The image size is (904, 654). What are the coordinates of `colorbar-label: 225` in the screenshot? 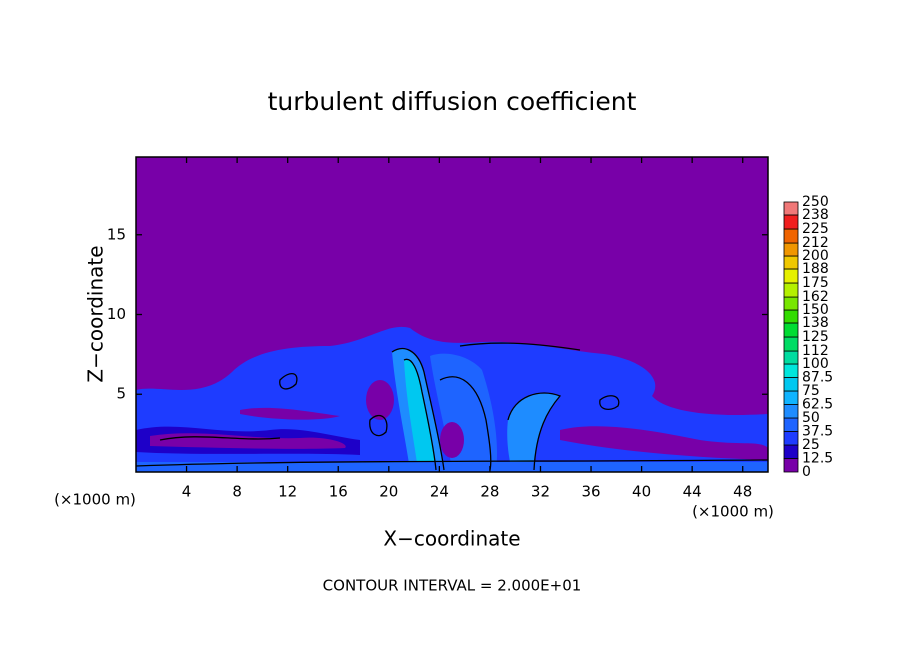 It's located at (815, 229).